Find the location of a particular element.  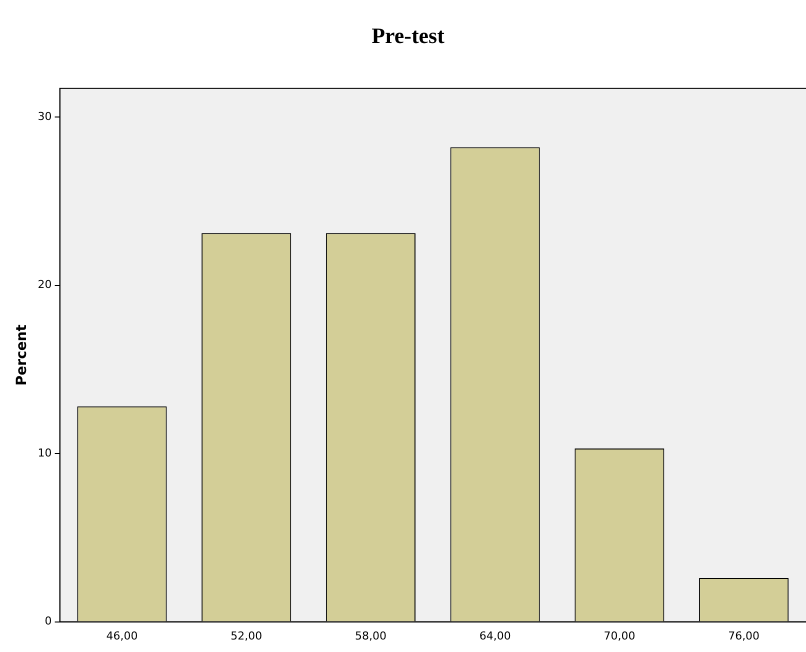

x-tick-label: 64,00 is located at coordinates (495, 635).